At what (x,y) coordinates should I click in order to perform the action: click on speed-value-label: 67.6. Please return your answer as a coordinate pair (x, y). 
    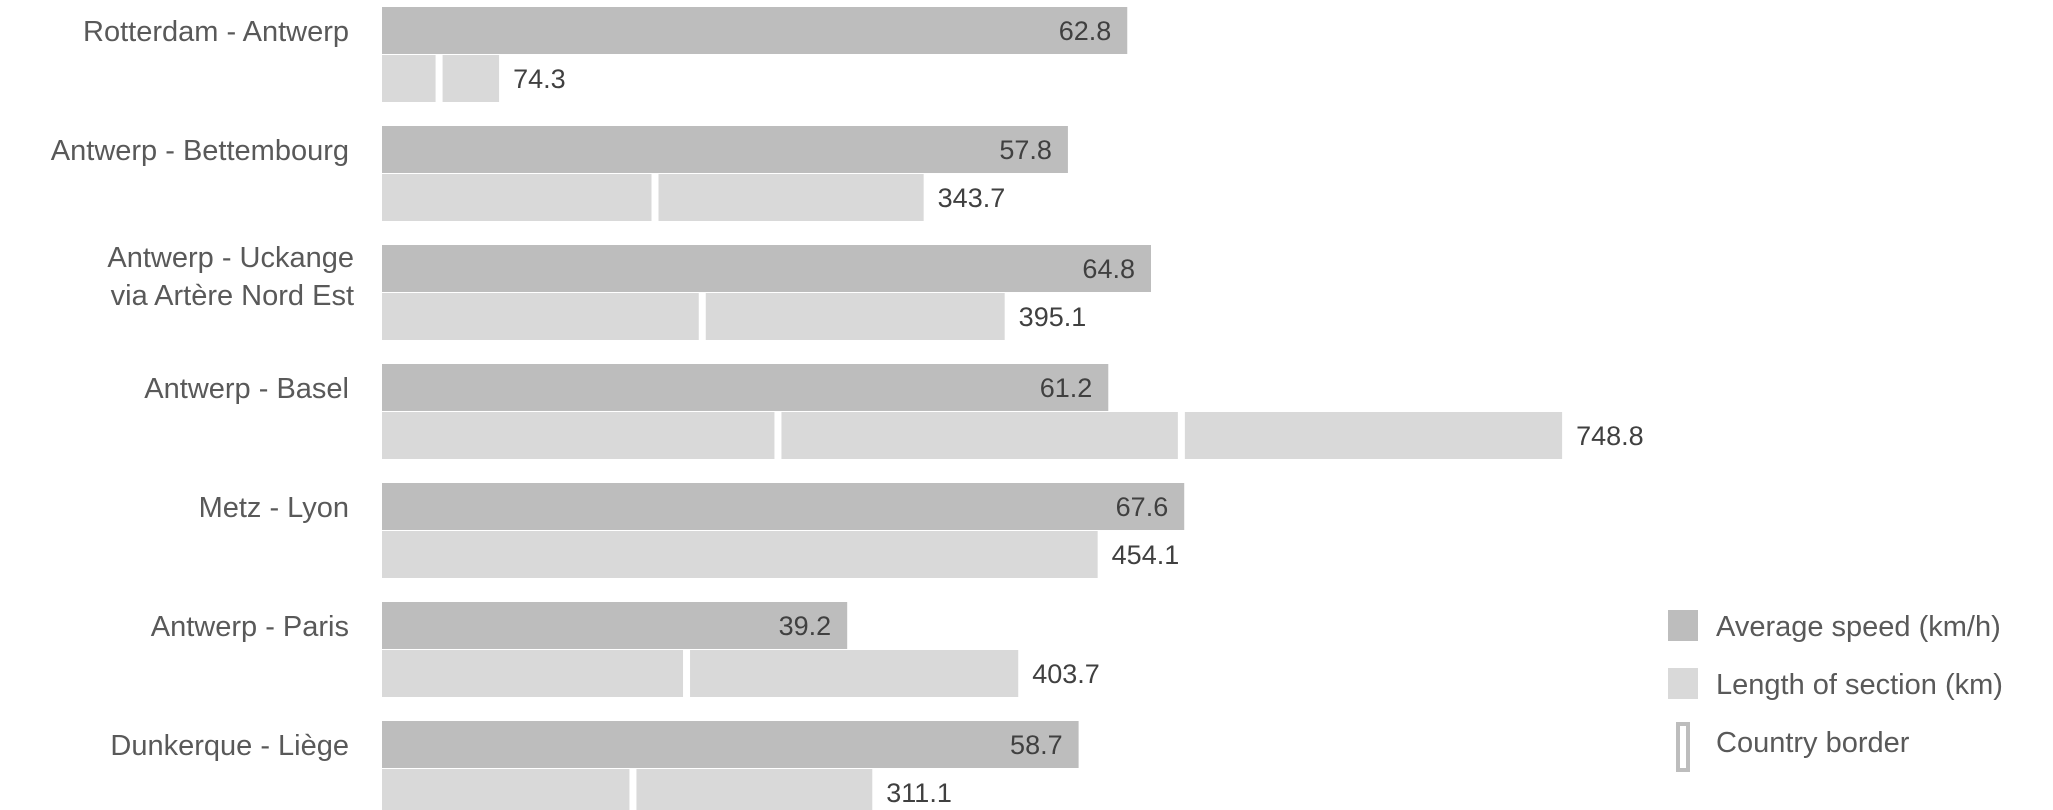
    Looking at the image, I should click on (1142, 507).